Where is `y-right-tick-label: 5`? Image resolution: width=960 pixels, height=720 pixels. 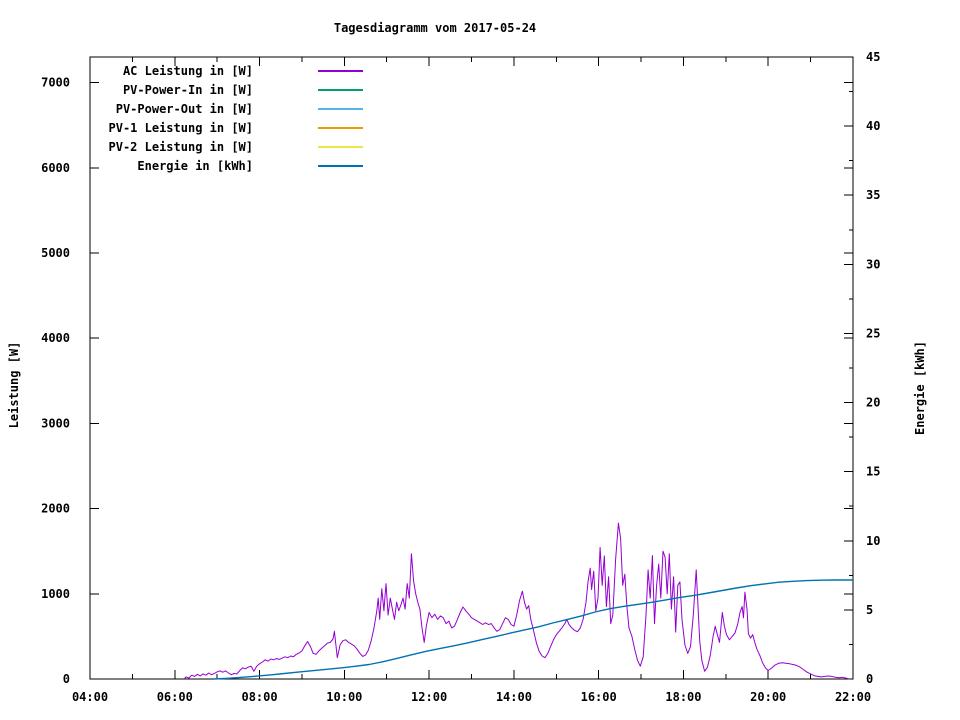 y-right-tick-label: 5 is located at coordinates (869, 610).